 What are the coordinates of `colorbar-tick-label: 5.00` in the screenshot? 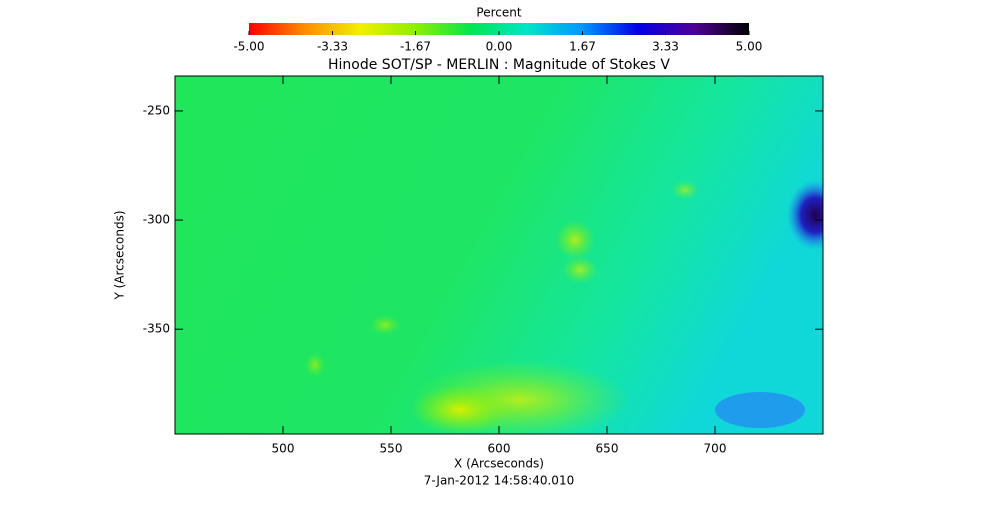 It's located at (749, 47).